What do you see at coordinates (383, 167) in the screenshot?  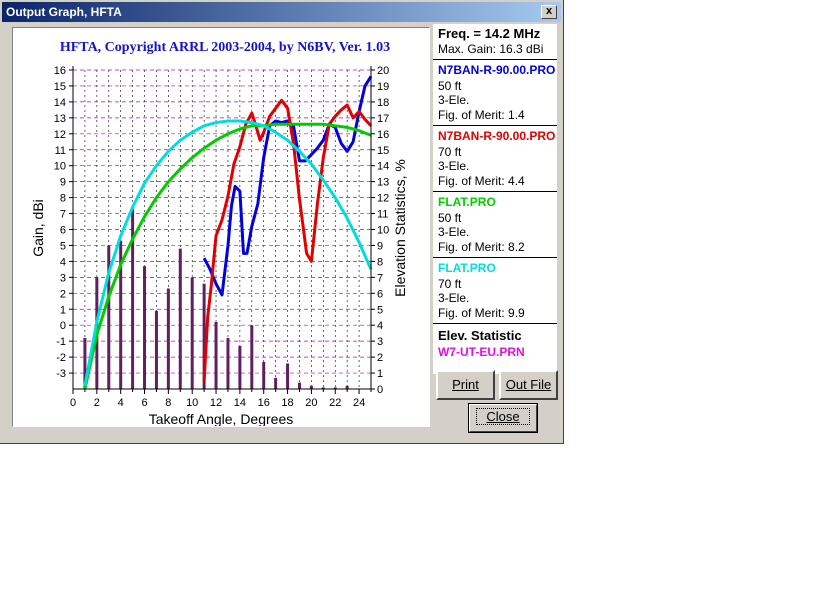 I see `y2-tick-label: 14` at bounding box center [383, 167].